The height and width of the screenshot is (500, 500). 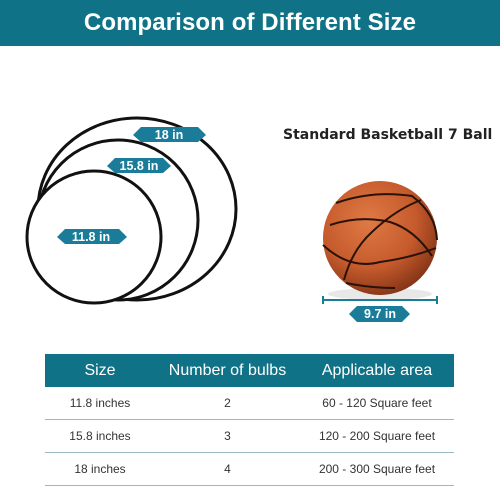 I want to click on ball-dimension-line, so click(x=380, y=300).